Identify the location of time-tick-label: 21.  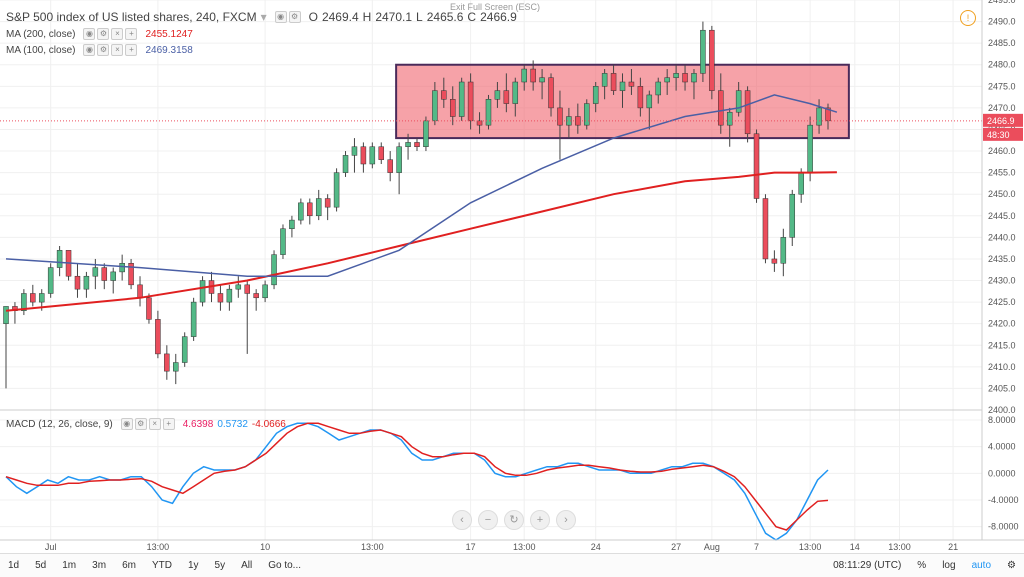
(953, 547).